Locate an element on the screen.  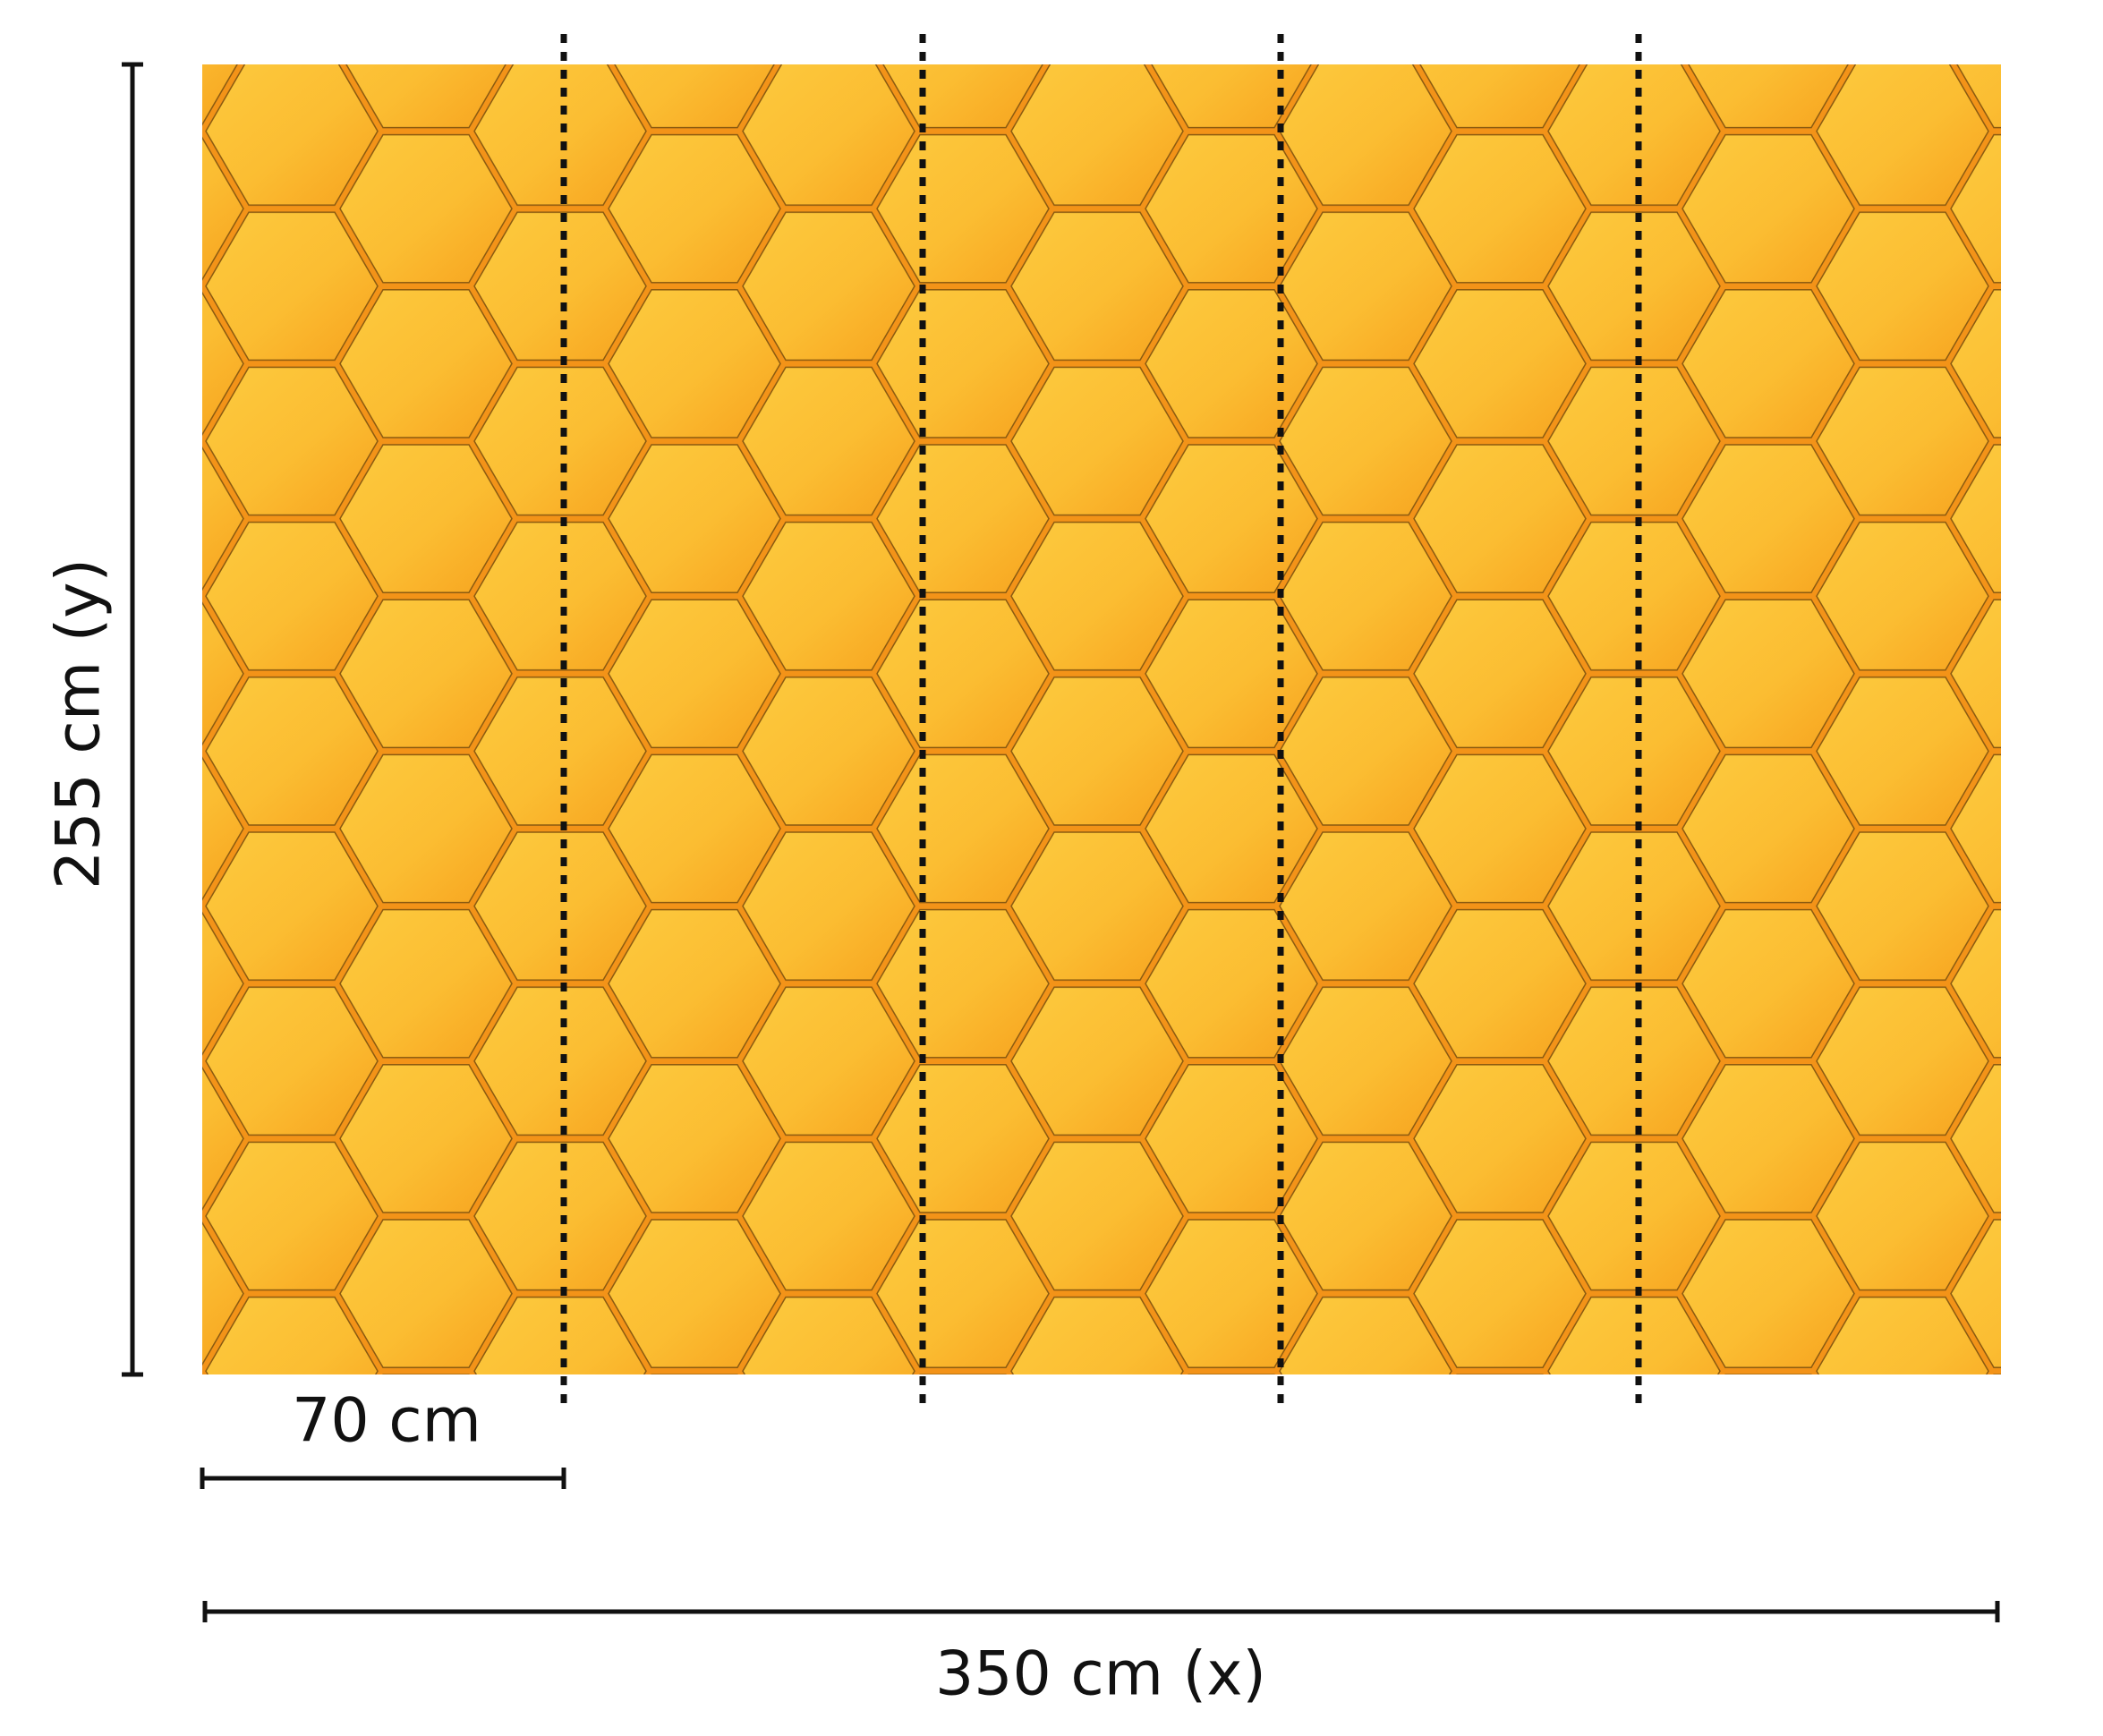
width-label: 350 cm (x) is located at coordinates (1100, 1674).